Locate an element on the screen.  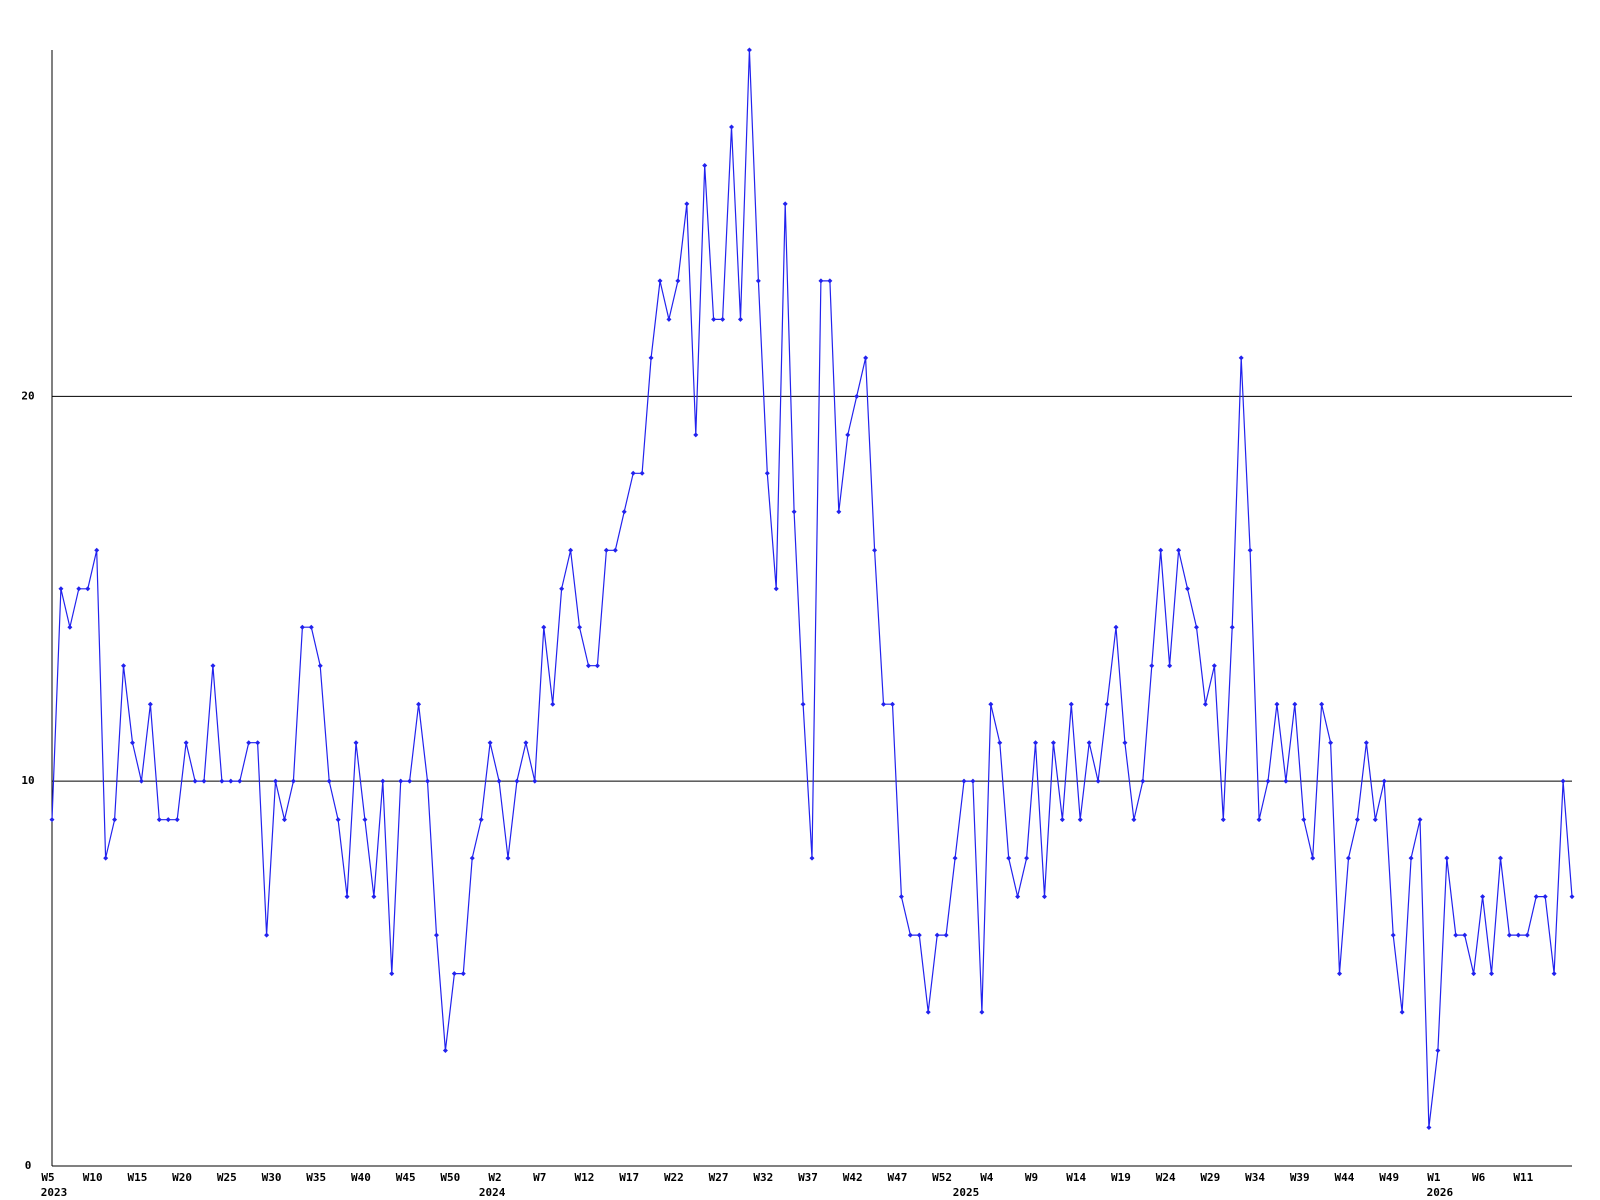
x-tick-label: W5 is located at coordinates (47, 1177).